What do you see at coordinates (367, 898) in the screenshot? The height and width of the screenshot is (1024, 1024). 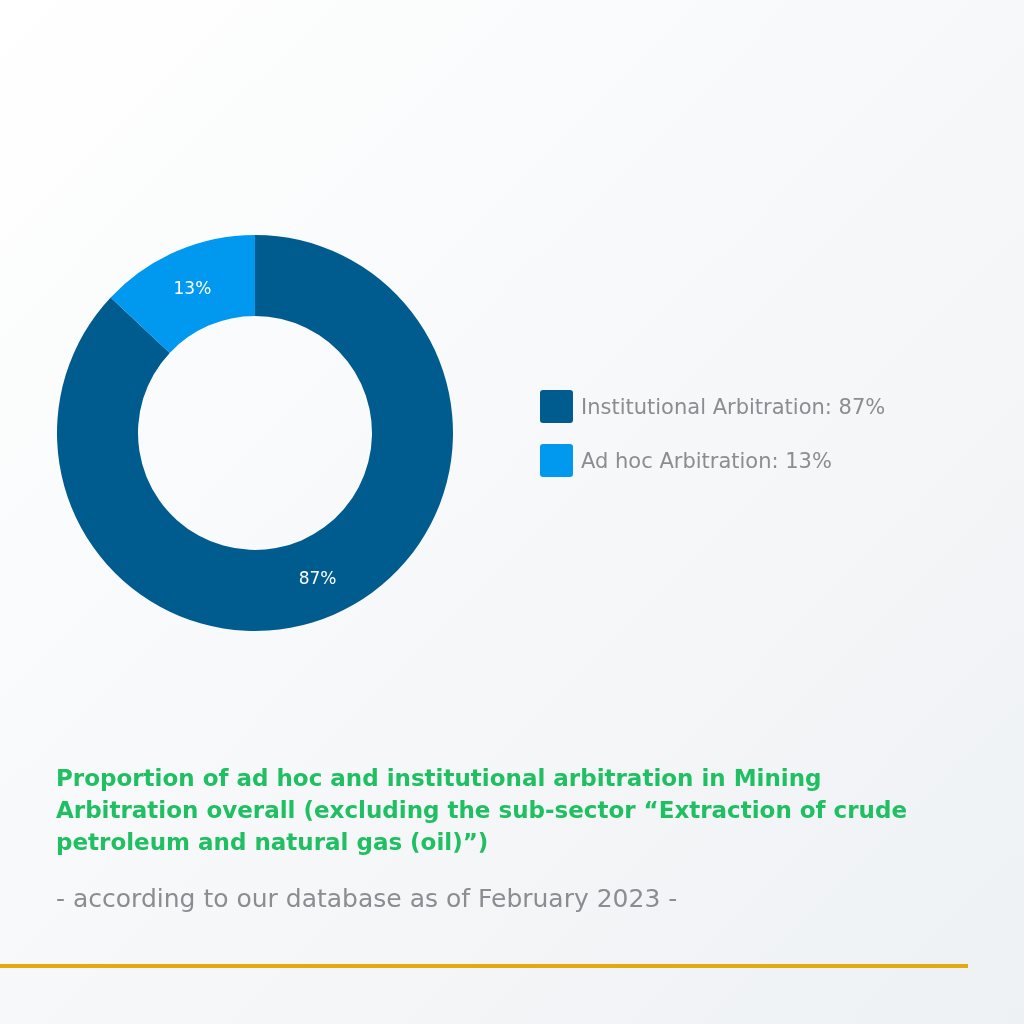 I see `text: - according to our database as of February 2023 -` at bounding box center [367, 898].